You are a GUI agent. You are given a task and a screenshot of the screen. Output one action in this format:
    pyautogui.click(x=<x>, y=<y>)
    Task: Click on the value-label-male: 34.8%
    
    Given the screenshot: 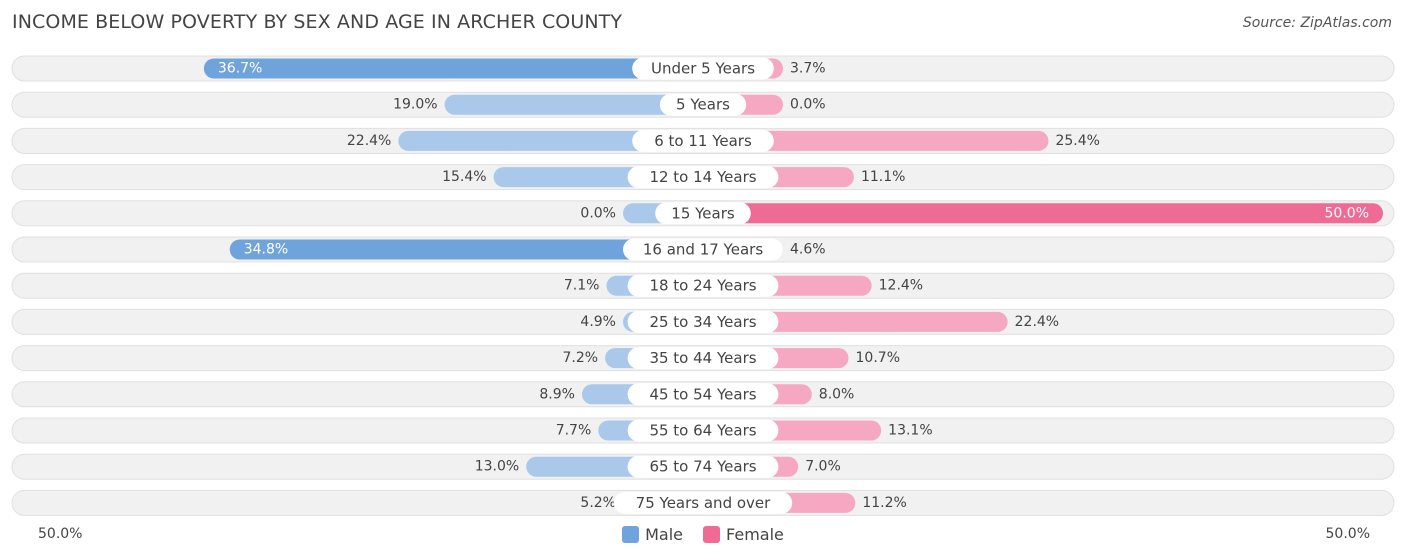 What is the action you would take?
    pyautogui.click(x=266, y=250)
    